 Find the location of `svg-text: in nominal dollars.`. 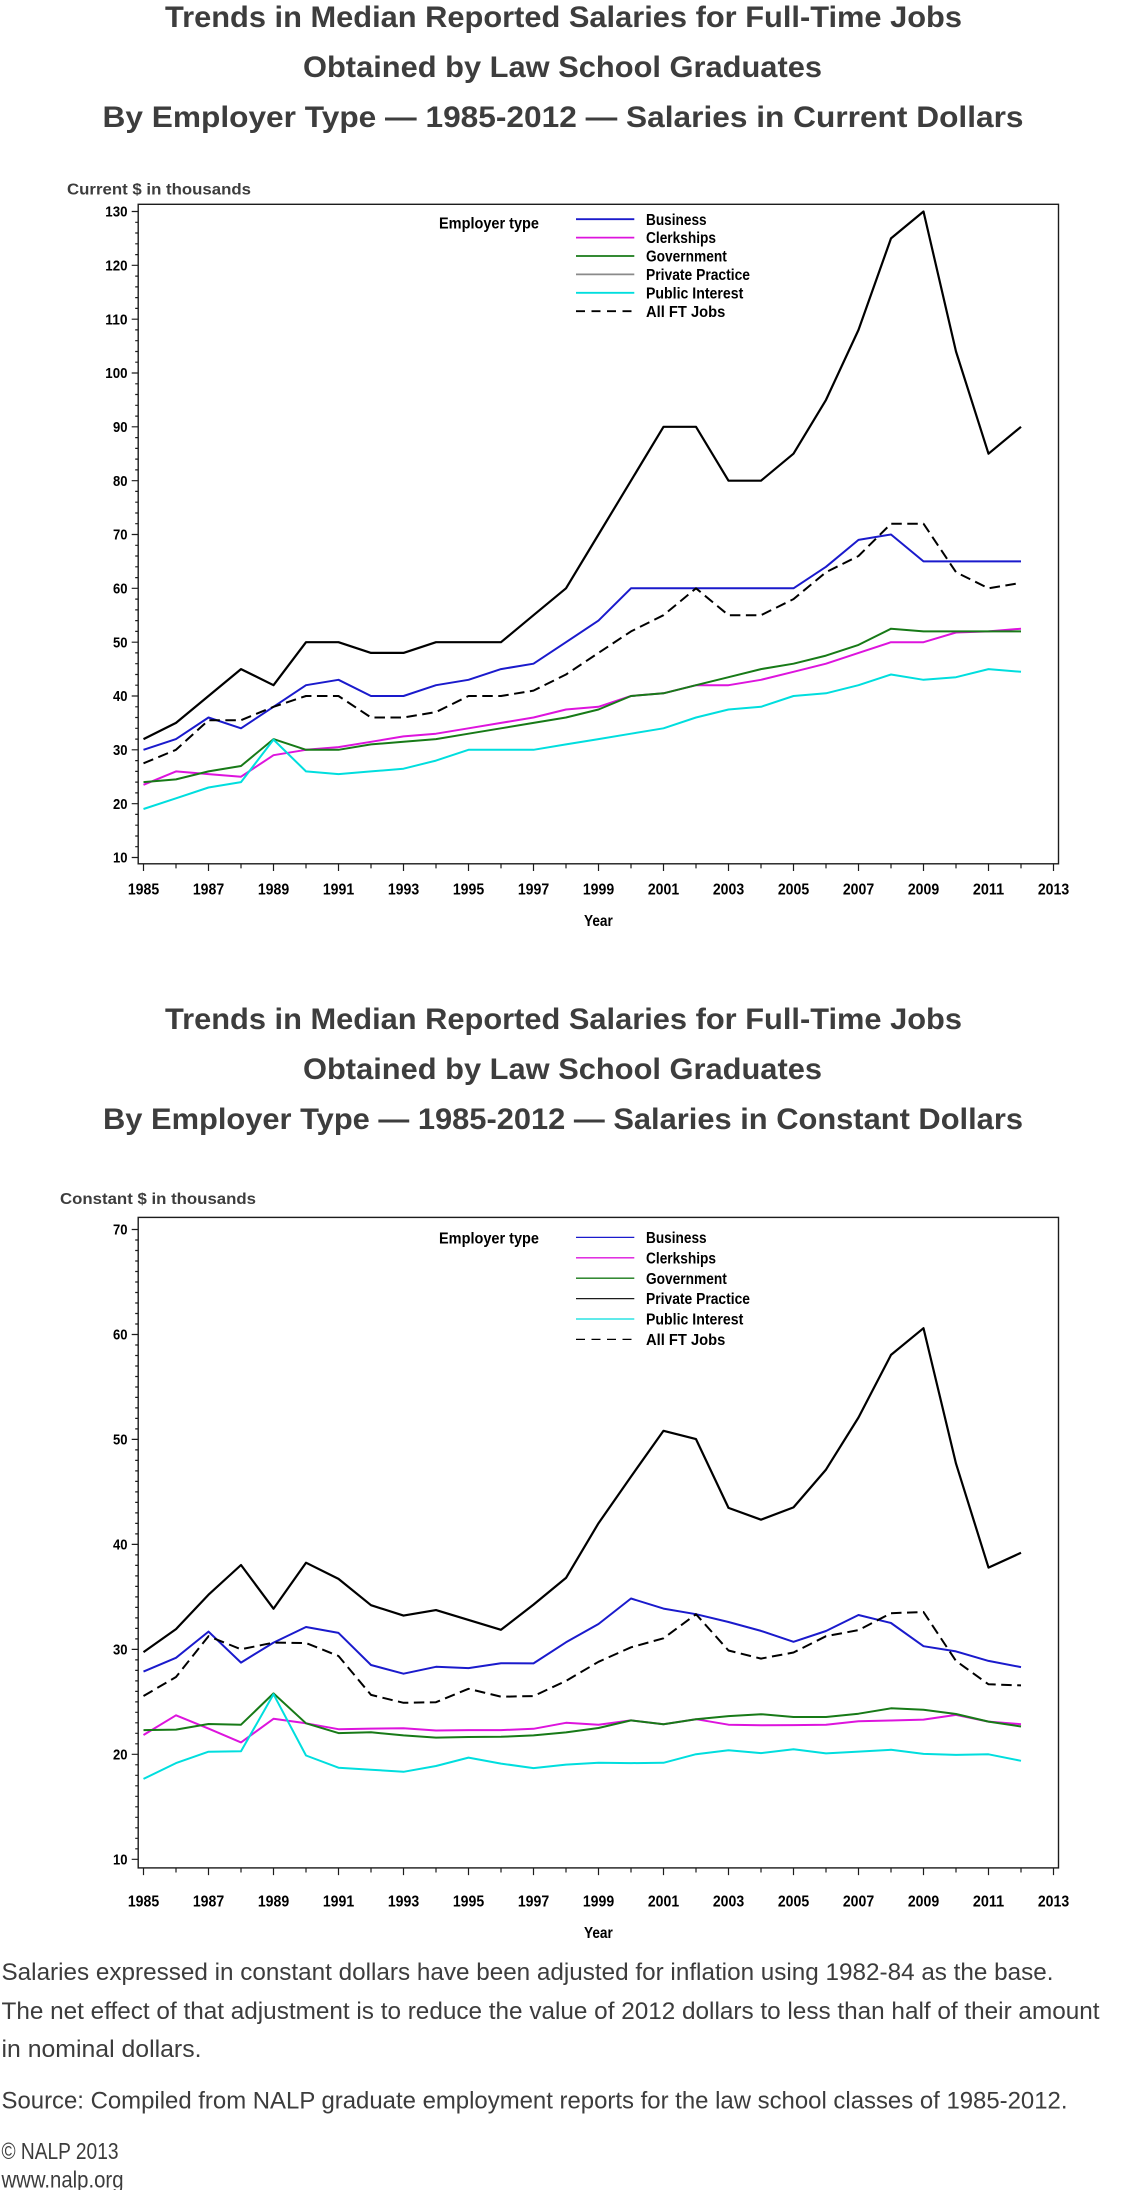

svg-text: in nominal dollars. is located at coordinates (102, 2049).